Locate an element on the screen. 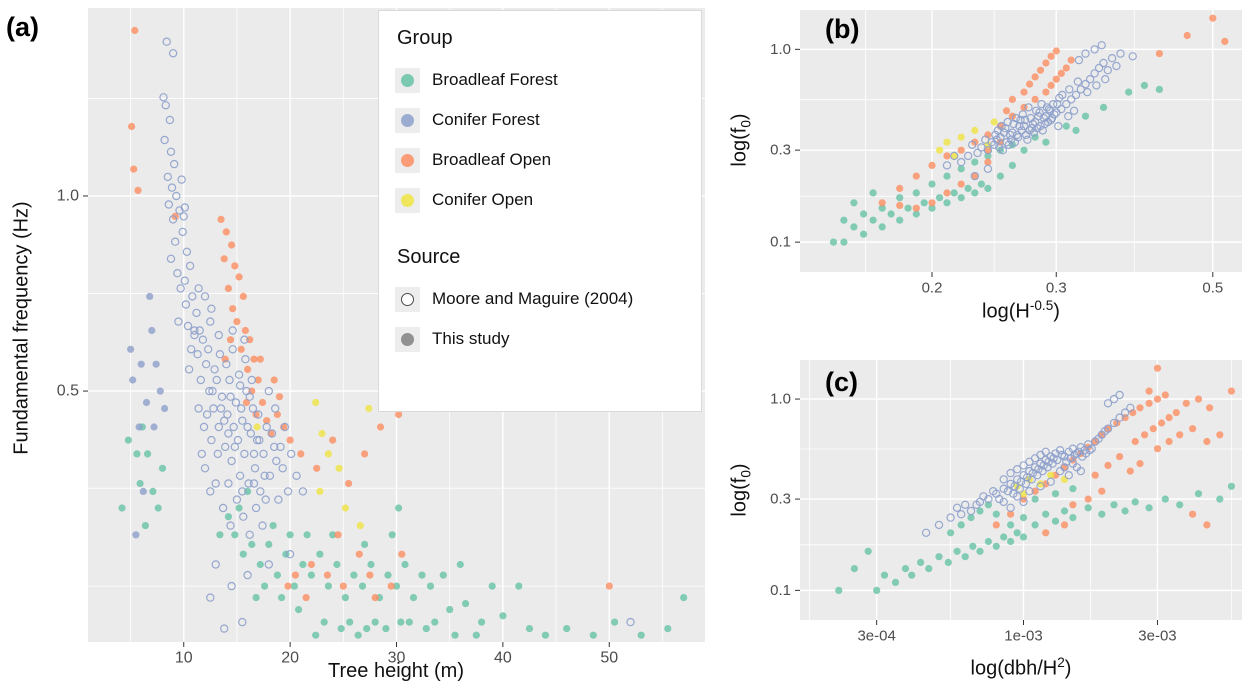  y-axis-label: log(f0) is located at coordinates (741, 140).